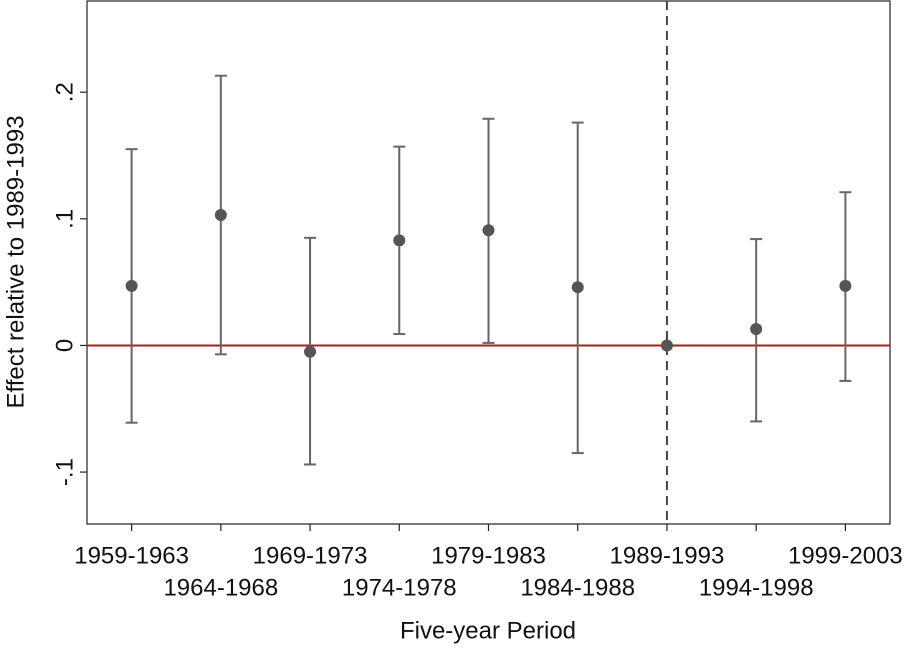 This screenshot has height=655, width=911. What do you see at coordinates (15, 261) in the screenshot?
I see `y-axis-title: Effect relative to 1989-1993` at bounding box center [15, 261].